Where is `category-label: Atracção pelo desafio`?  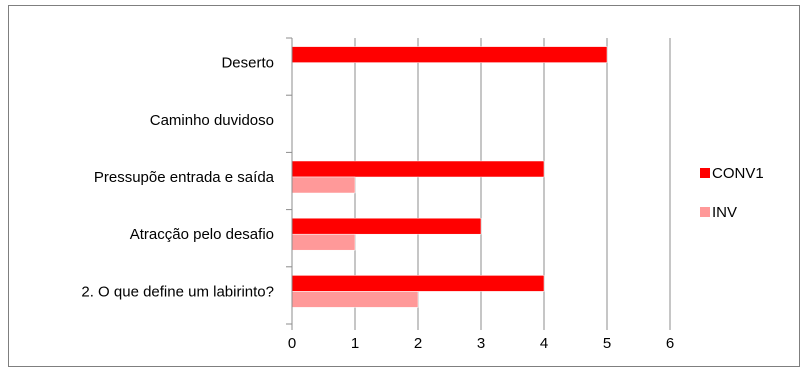 category-label: Atracção pelo desafio is located at coordinates (202, 234).